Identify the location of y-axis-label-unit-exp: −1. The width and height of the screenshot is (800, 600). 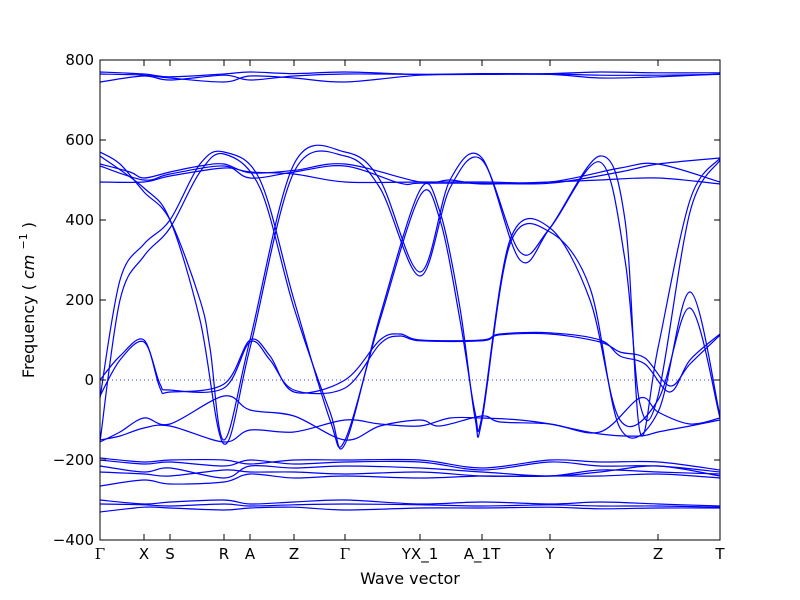
(23, 241).